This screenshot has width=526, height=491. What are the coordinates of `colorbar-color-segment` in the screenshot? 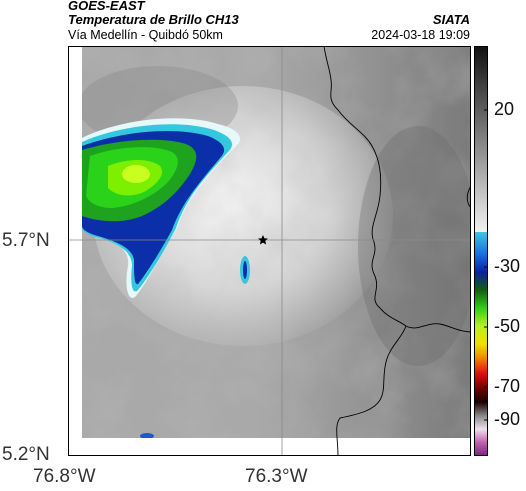 It's located at (481, 344).